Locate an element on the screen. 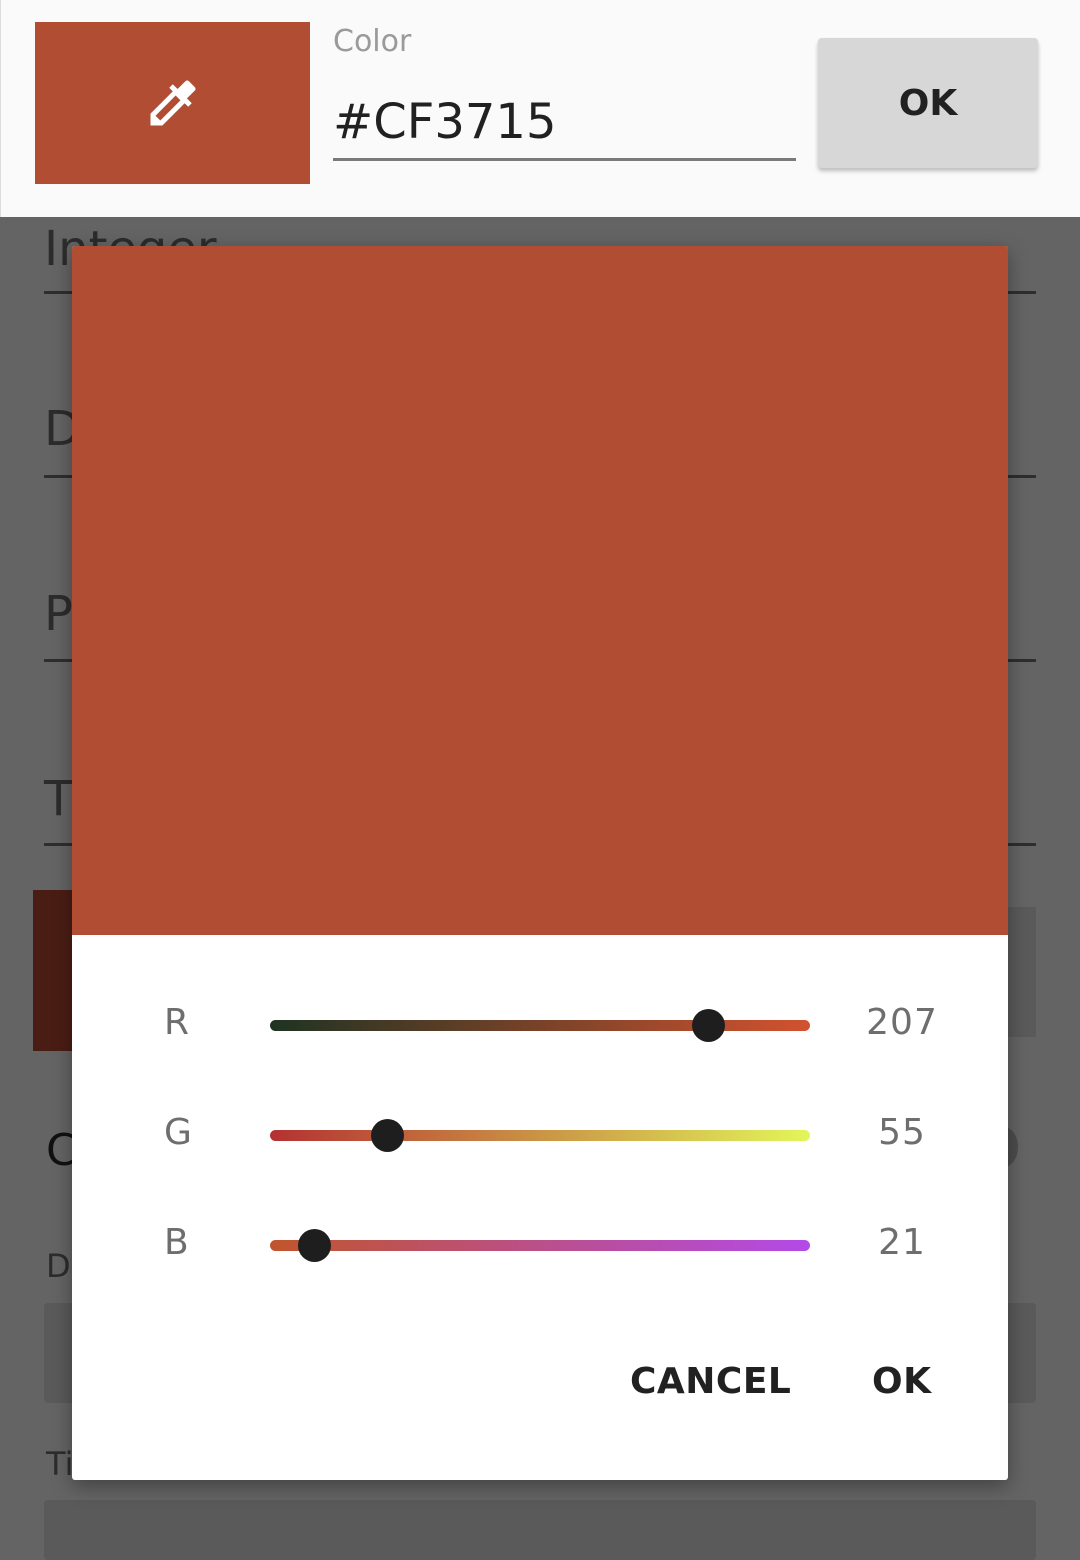 Image resolution: width=1080 pixels, height=1560 pixels. cancel-button: CANCEL is located at coordinates (711, 1381).